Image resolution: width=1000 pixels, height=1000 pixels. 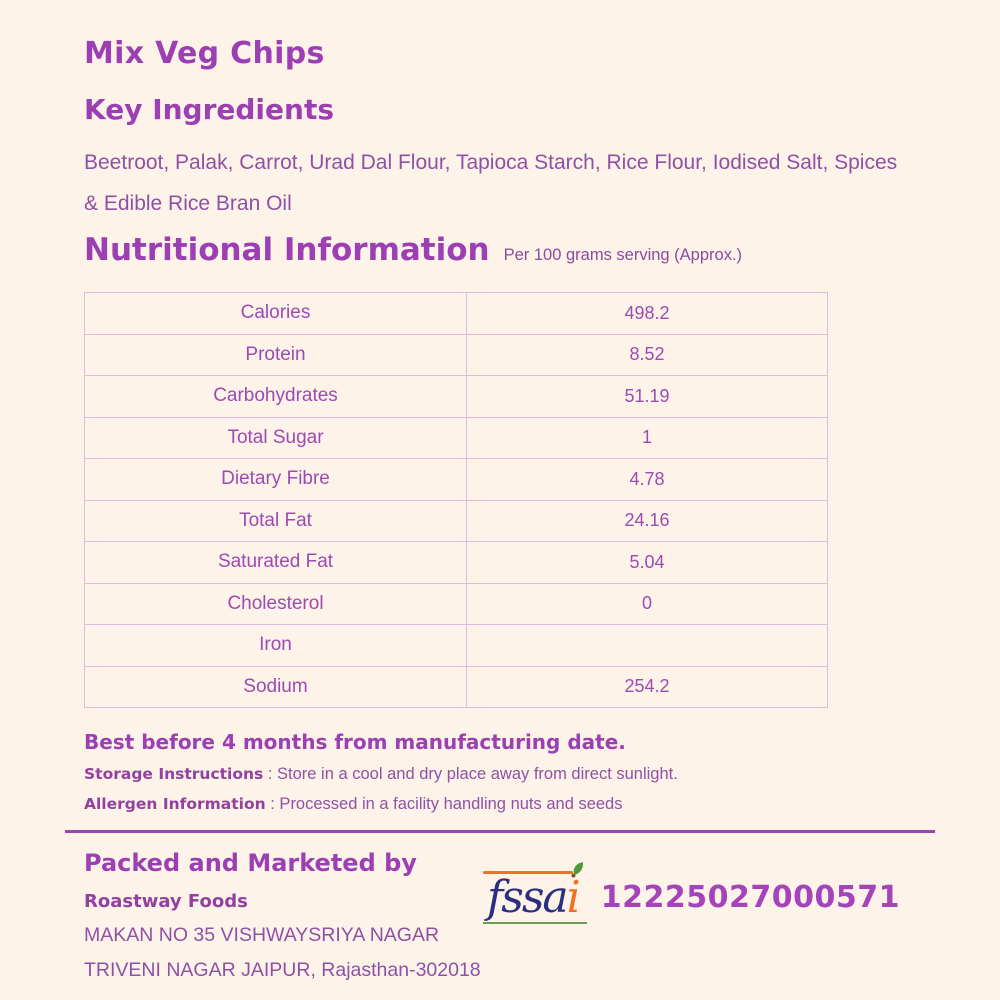 I want to click on table-row: Total Sugar 1, so click(x=456, y=437).